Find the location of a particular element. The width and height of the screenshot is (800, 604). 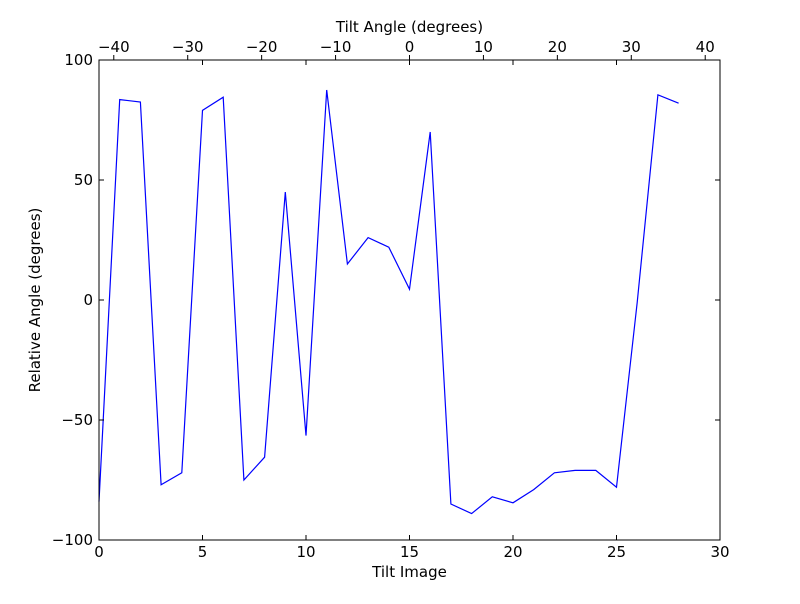

y-axis-label: Relative Angle (degrees) is located at coordinates (35, 300).